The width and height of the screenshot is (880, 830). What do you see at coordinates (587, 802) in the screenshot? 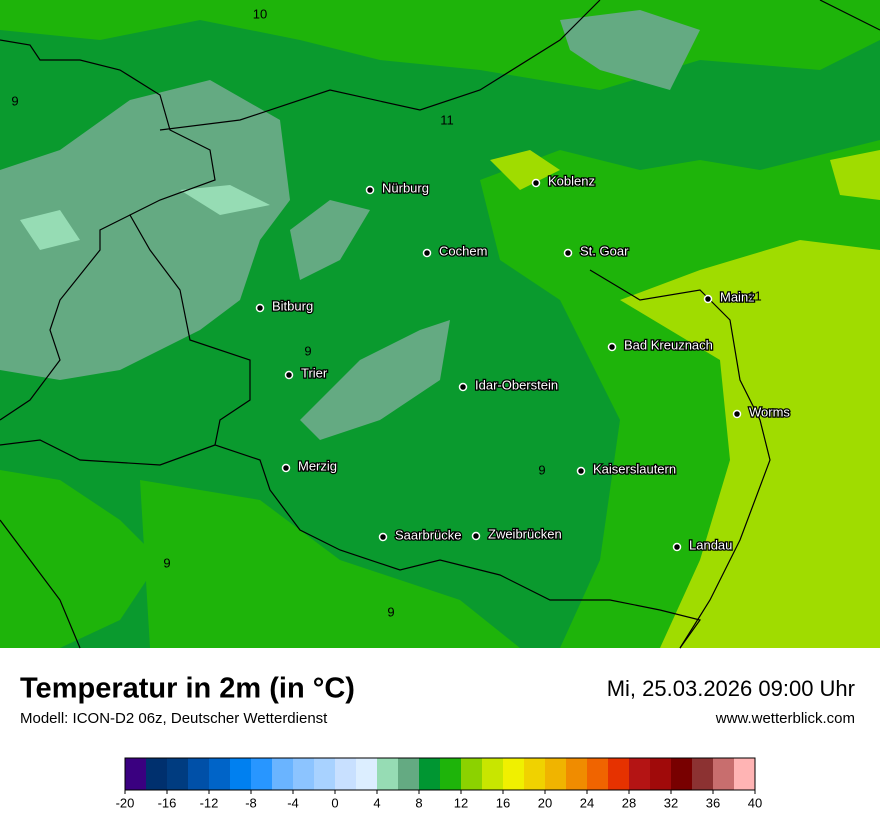
I see `colorbar-tick-label: 24` at bounding box center [587, 802].